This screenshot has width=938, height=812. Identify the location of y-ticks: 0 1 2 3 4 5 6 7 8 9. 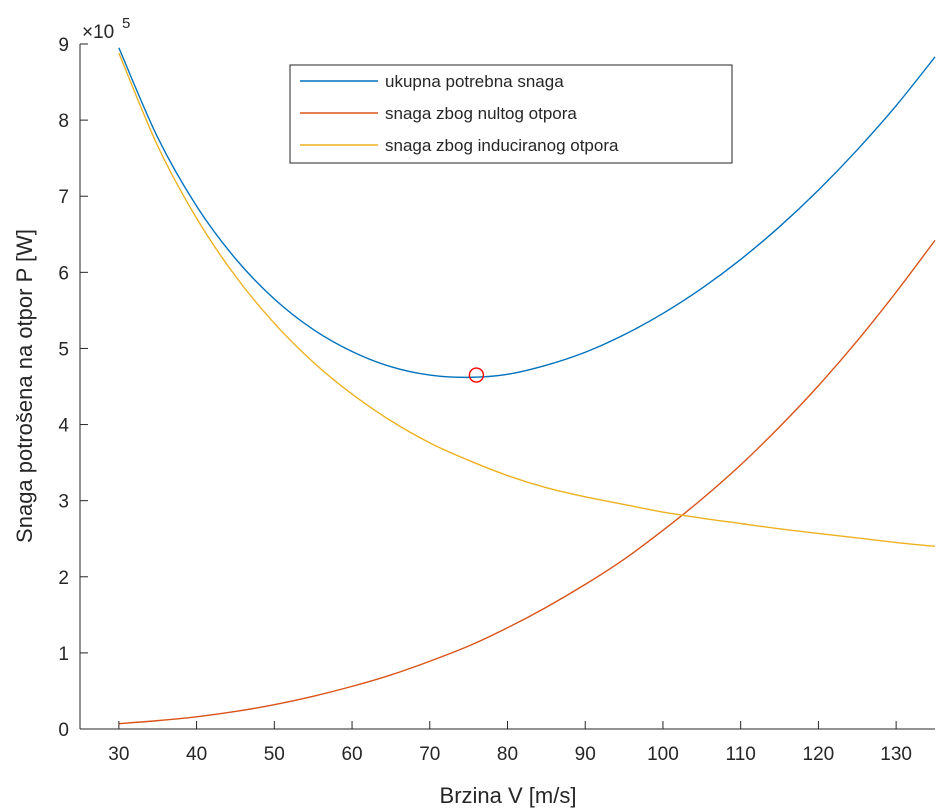
(73, 388).